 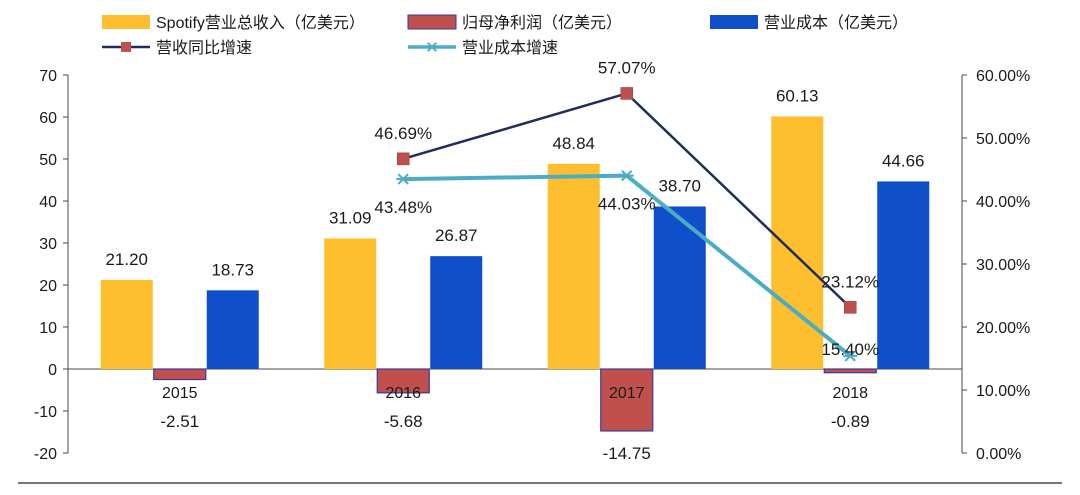 I want to click on y-left-tick-label: 0, so click(x=52, y=370).